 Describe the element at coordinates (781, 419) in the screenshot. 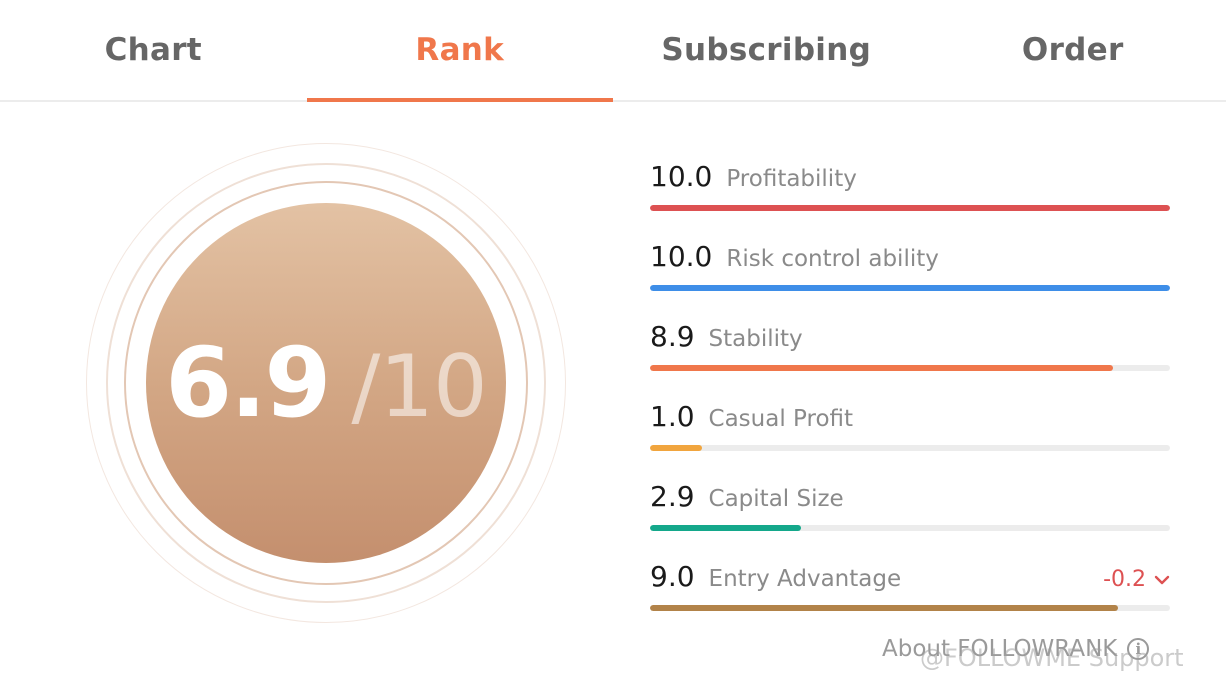

I see `metric-label: Casual Profit` at that location.